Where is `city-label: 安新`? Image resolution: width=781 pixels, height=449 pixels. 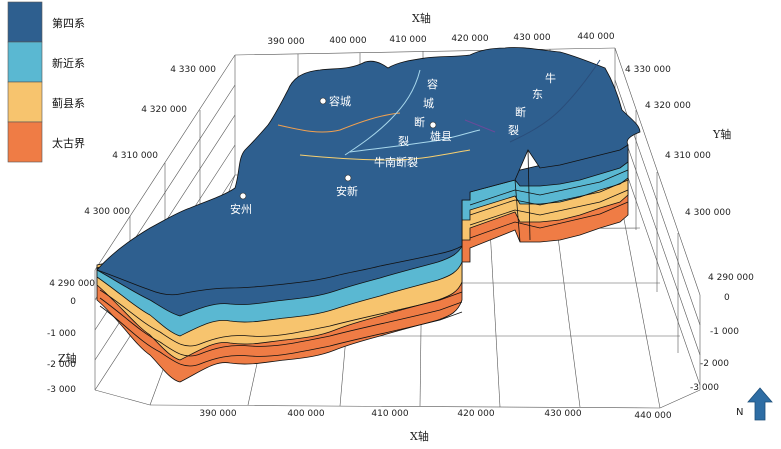
city-label: 安新 is located at coordinates (347, 191).